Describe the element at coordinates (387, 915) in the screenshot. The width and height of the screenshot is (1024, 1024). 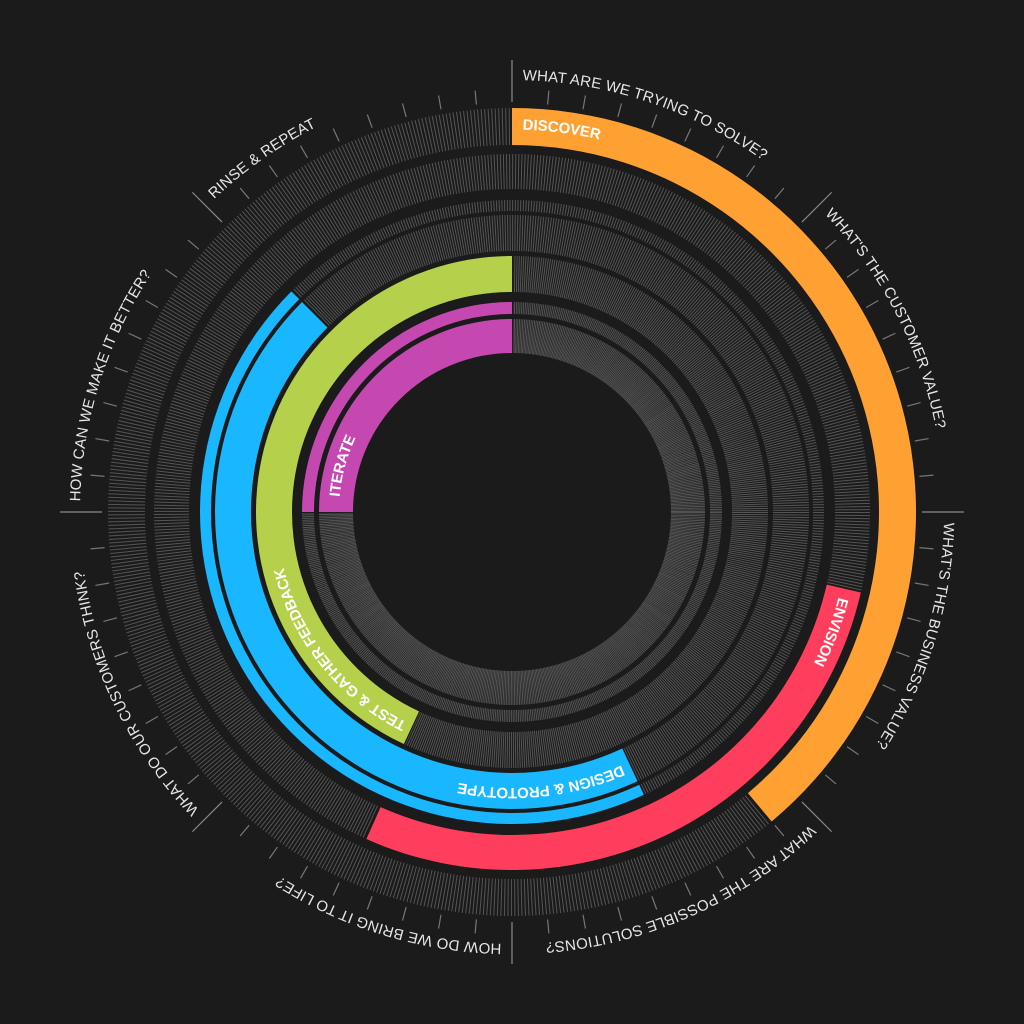
I see `question-label: HOW DO WE BRING IT TO LIFE?` at that location.